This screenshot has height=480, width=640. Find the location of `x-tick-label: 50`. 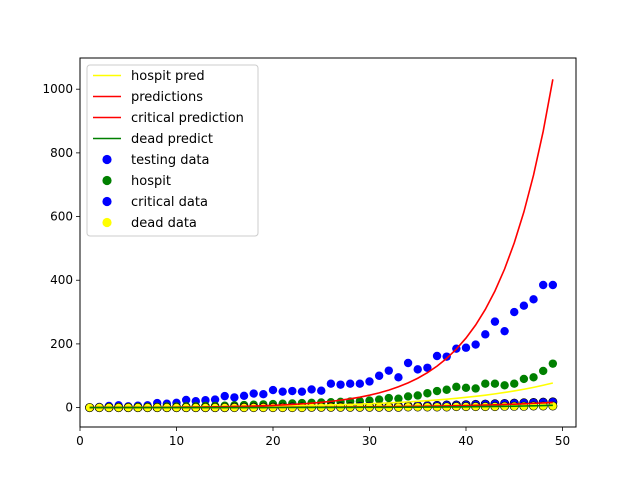

x-tick-label: 50 is located at coordinates (562, 441).